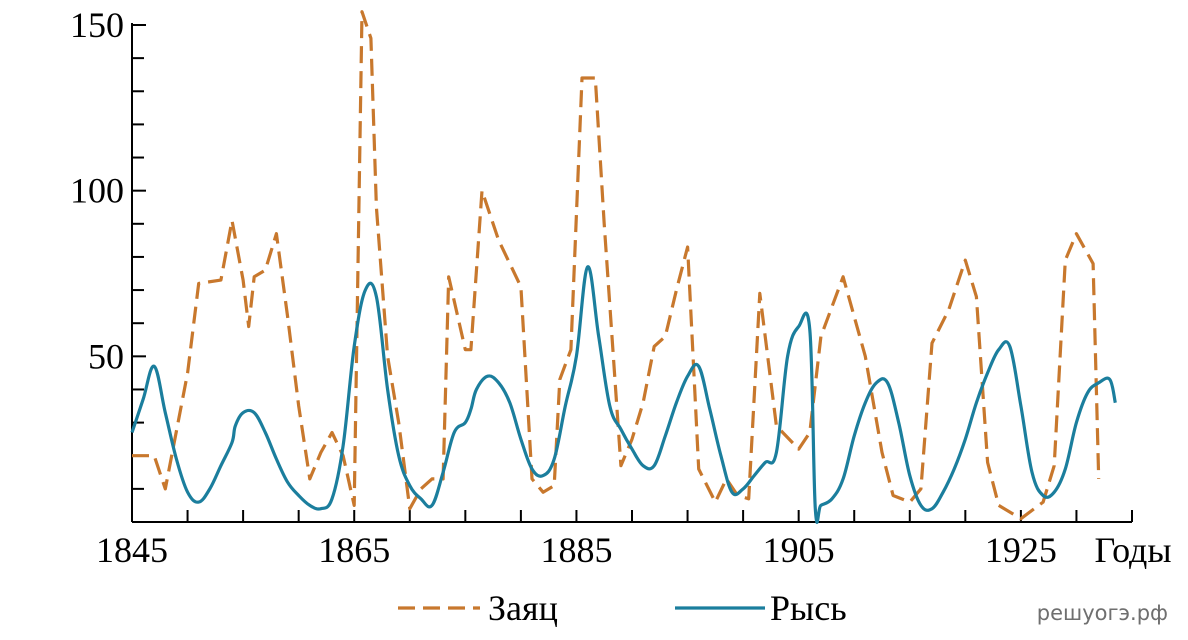 This screenshot has width=1188, height=640. What do you see at coordinates (808, 608) in the screenshot?
I see `legend-label-lynx: Рысь` at bounding box center [808, 608].